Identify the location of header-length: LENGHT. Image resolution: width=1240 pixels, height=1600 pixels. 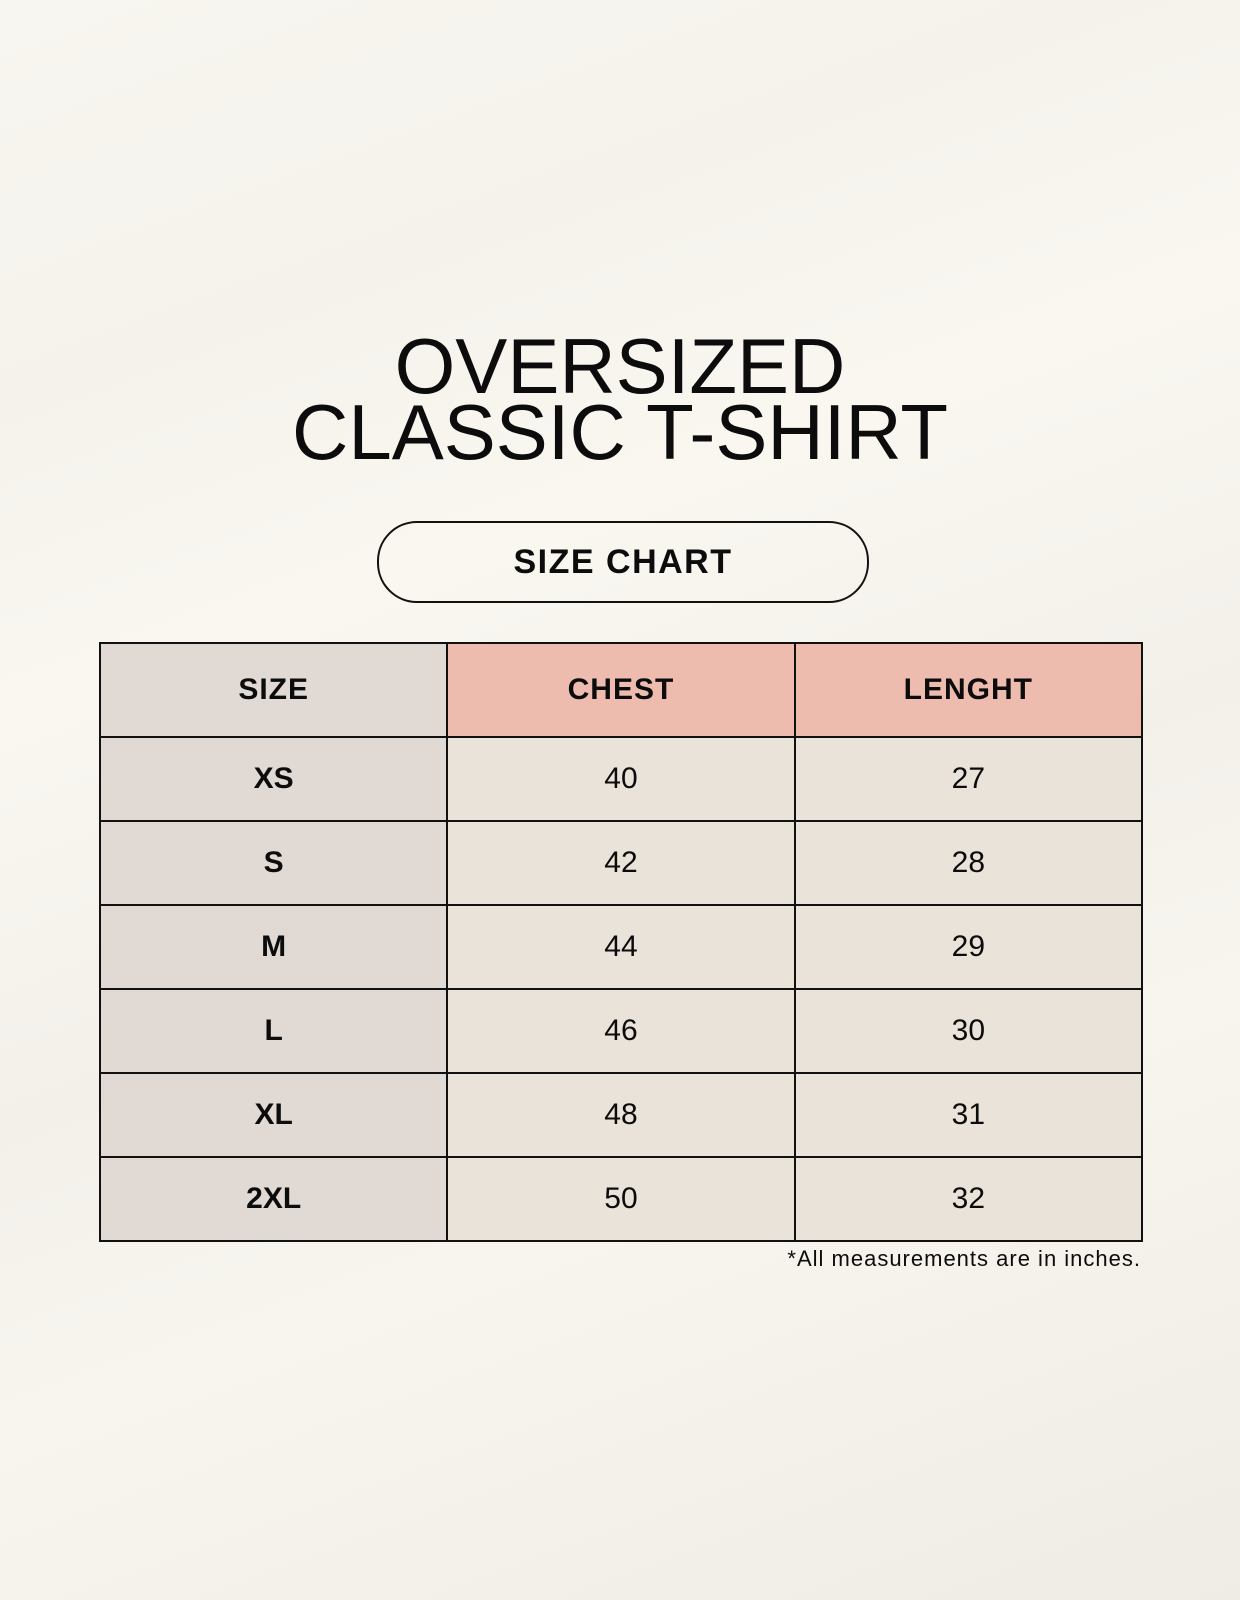
(968, 690).